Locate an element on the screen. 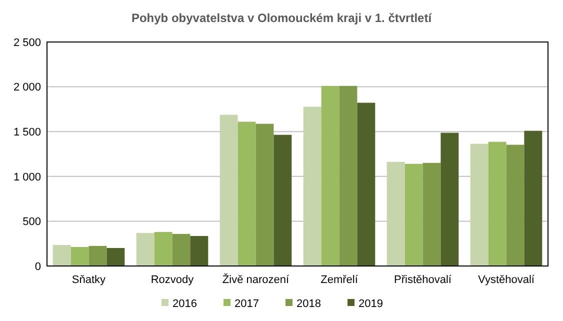  y-tick-label: 2 500 is located at coordinates (27, 42).